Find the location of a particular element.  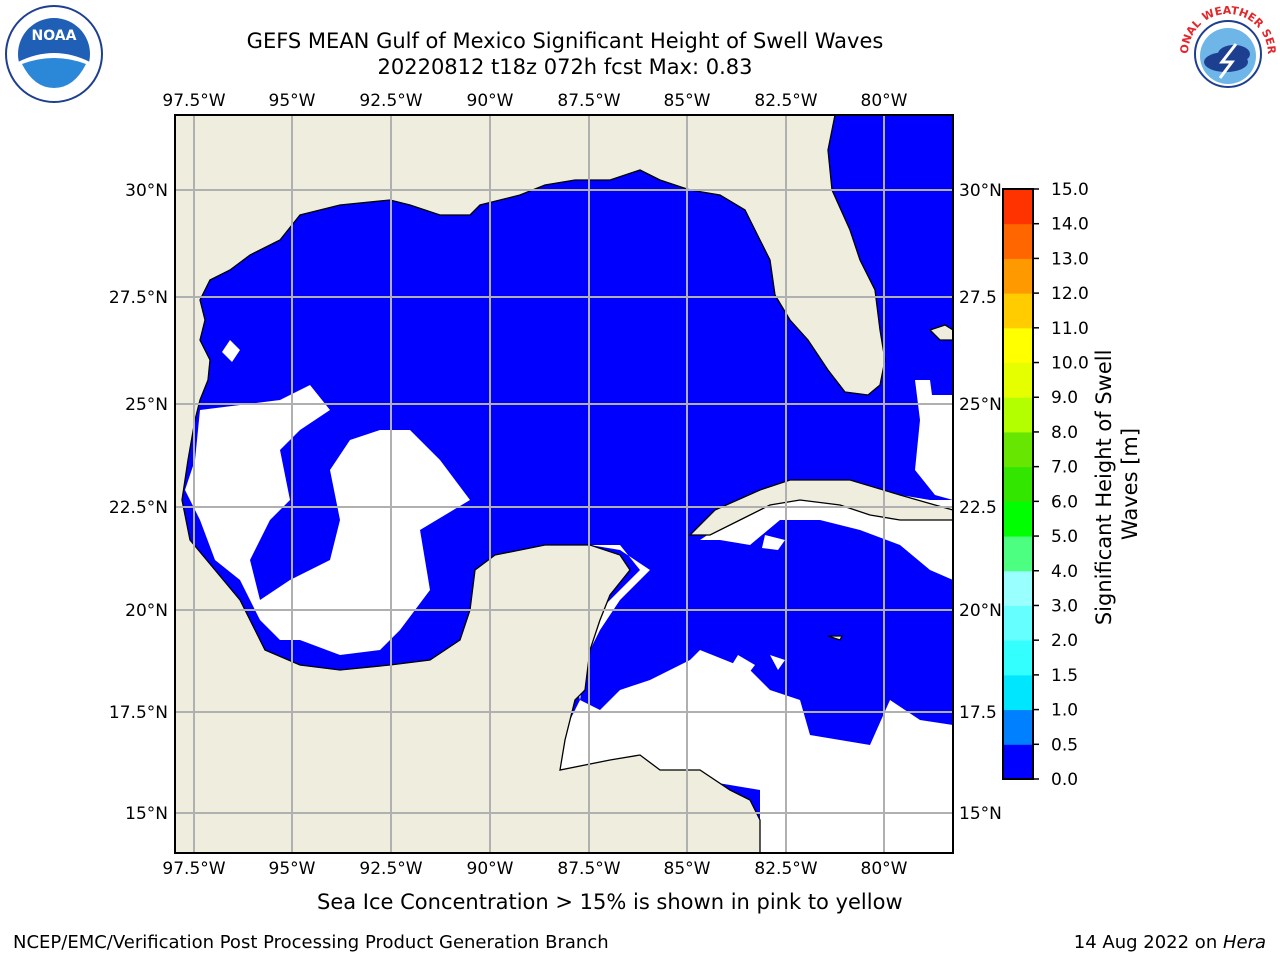

right-lat-tick: 20°N is located at coordinates (980, 611).